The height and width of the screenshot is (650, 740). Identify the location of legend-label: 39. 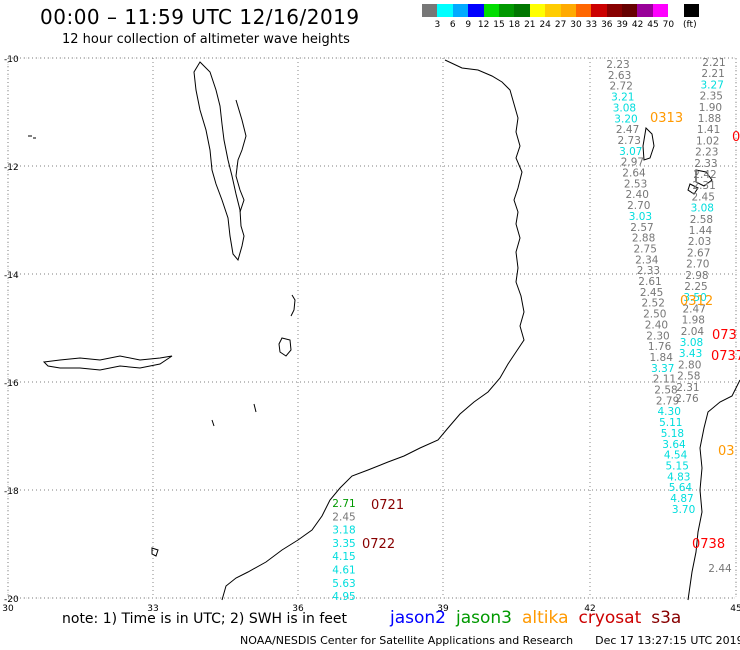
(622, 25).